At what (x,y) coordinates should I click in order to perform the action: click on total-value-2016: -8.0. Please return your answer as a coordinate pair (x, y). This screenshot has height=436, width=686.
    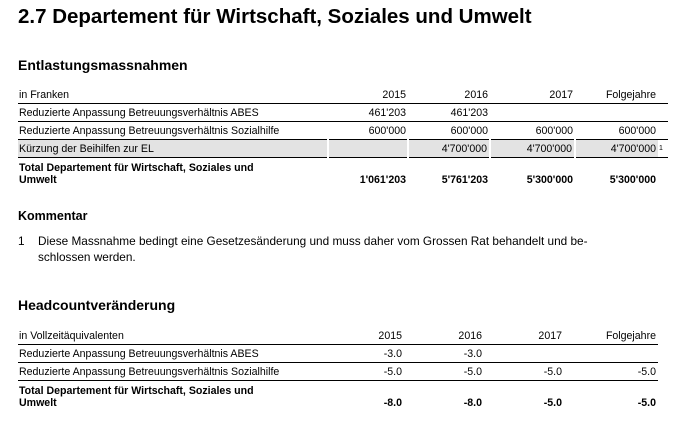
    Looking at the image, I should click on (472, 403).